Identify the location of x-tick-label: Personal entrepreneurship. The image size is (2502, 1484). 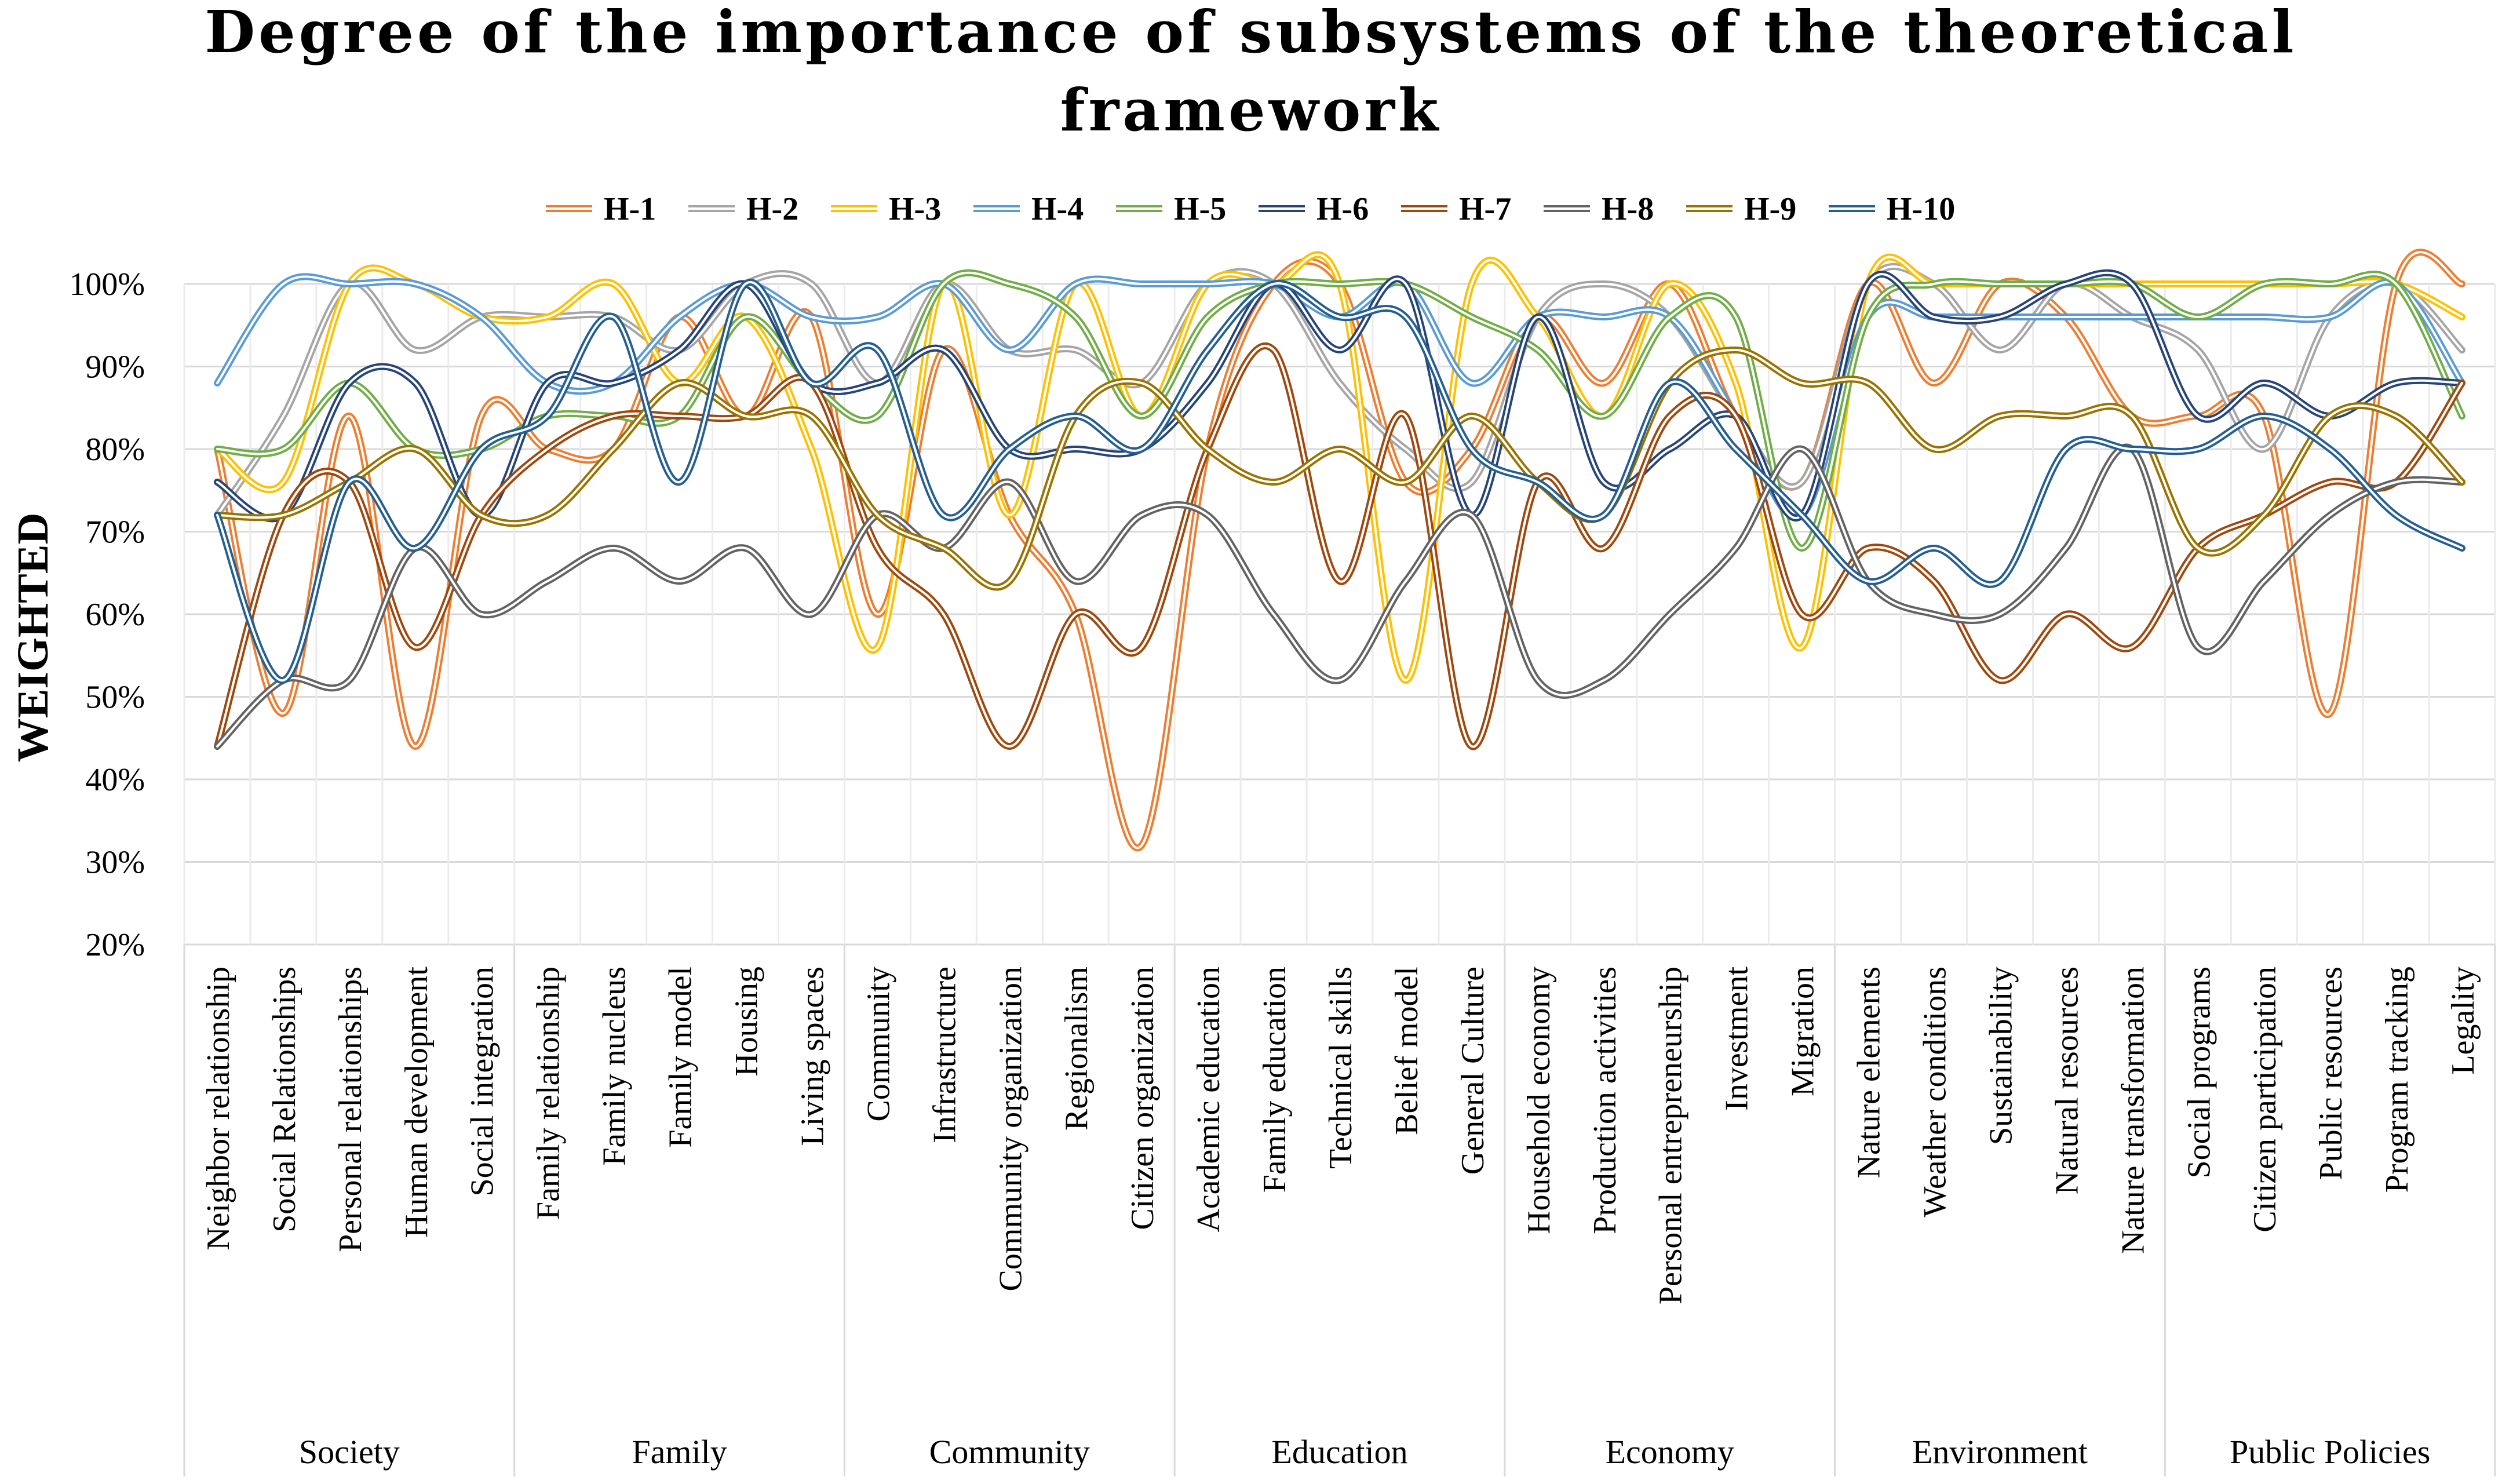
(1671, 1135).